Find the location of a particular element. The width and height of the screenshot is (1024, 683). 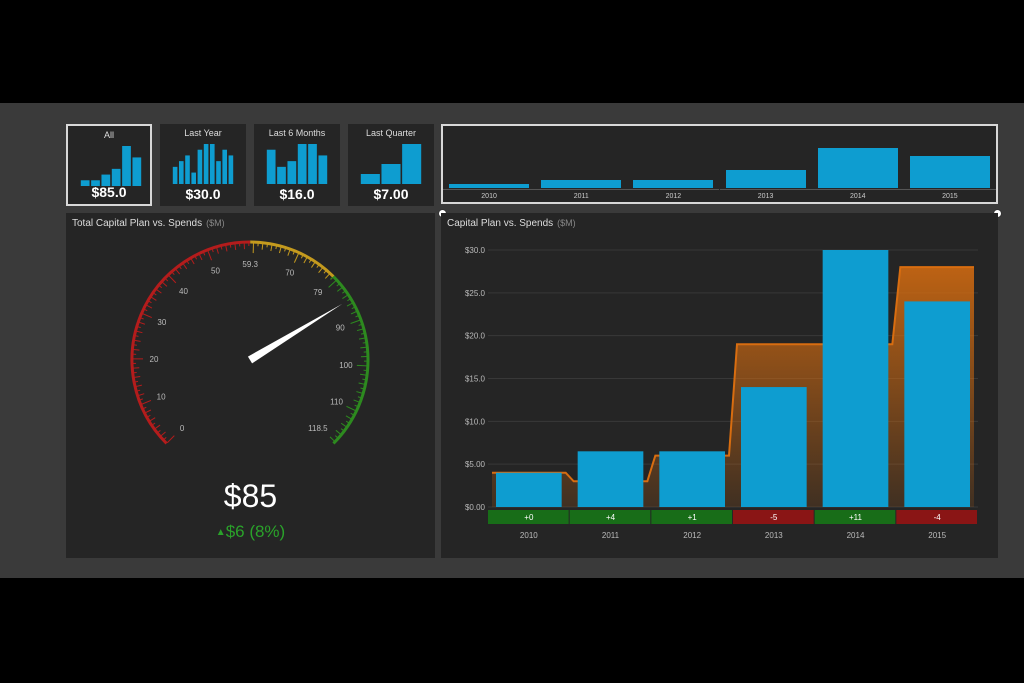

timeline-year-label: 2010 is located at coordinates (489, 196).